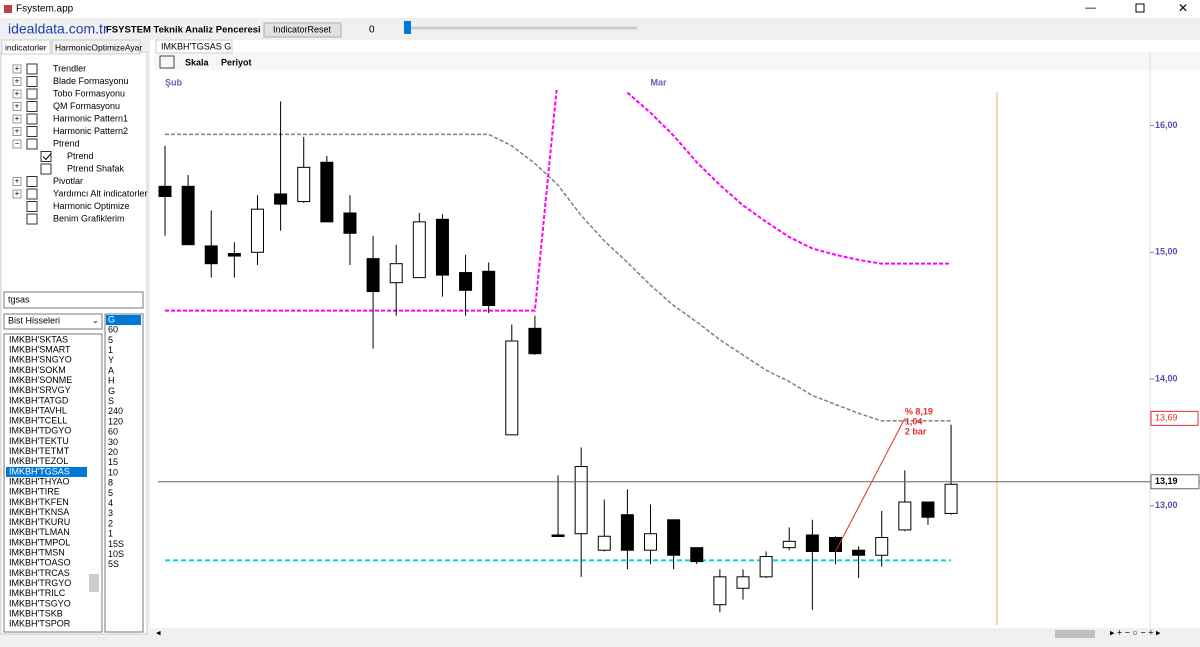 This screenshot has width=1200, height=647. What do you see at coordinates (39, 451) in the screenshot?
I see `symbol-item: IMKBH'TETMT` at bounding box center [39, 451].